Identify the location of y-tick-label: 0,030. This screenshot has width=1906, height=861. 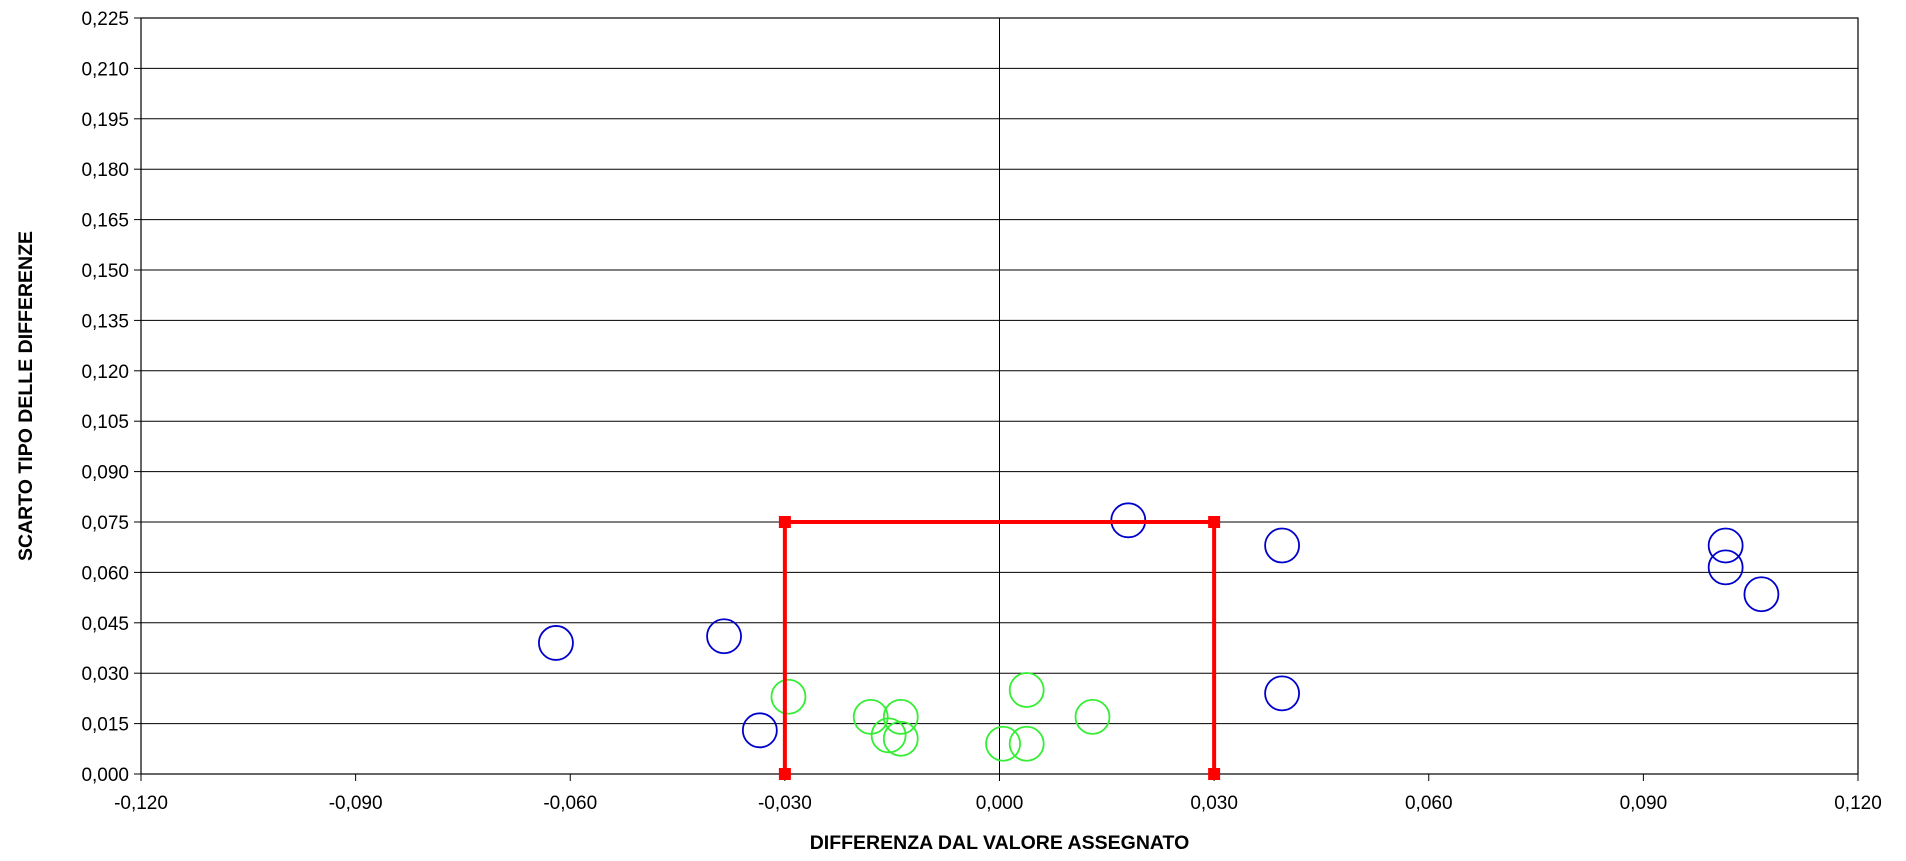
(105, 674).